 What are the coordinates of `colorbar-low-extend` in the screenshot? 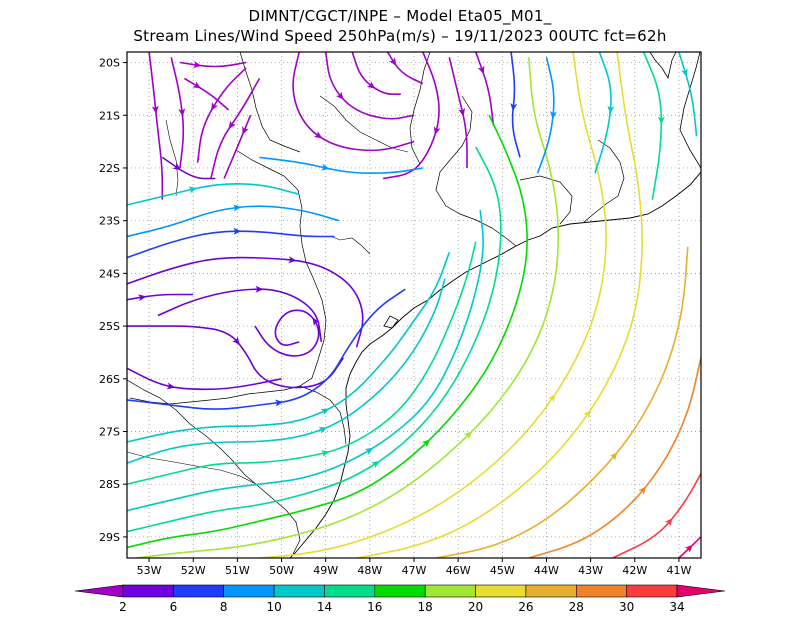 It's located at (99, 591).